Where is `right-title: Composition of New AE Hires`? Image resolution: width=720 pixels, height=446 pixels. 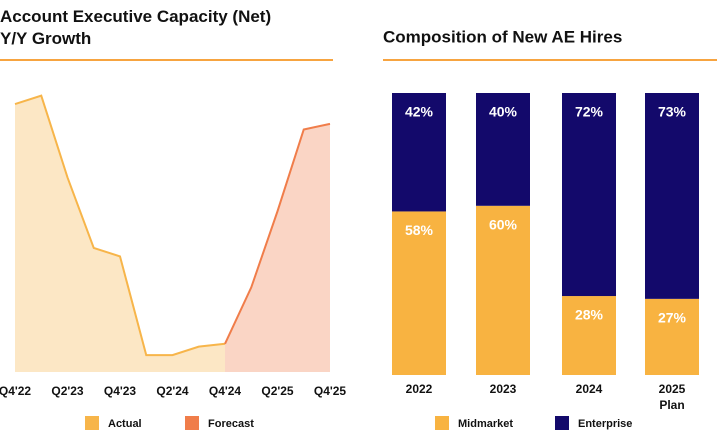 right-title: Composition of New AE Hires is located at coordinates (502, 36).